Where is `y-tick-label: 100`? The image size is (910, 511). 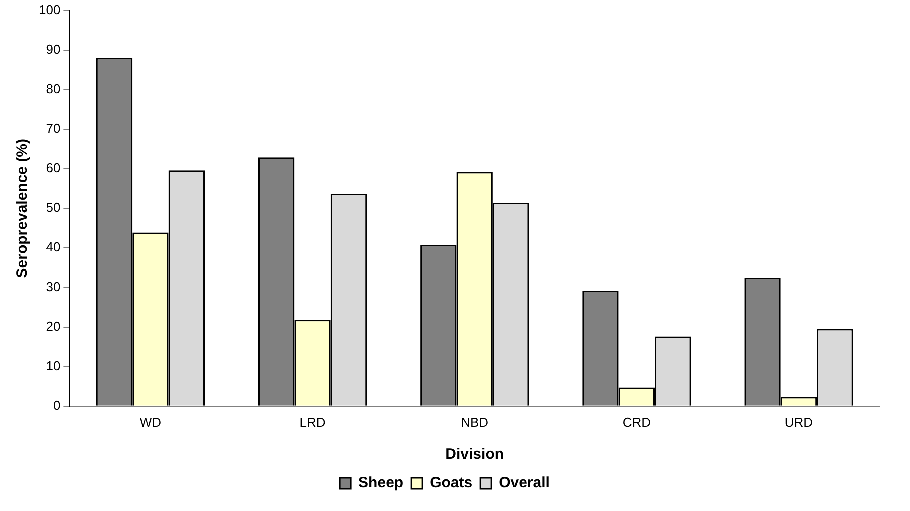
y-tick-label: 100 is located at coordinates (49, 10).